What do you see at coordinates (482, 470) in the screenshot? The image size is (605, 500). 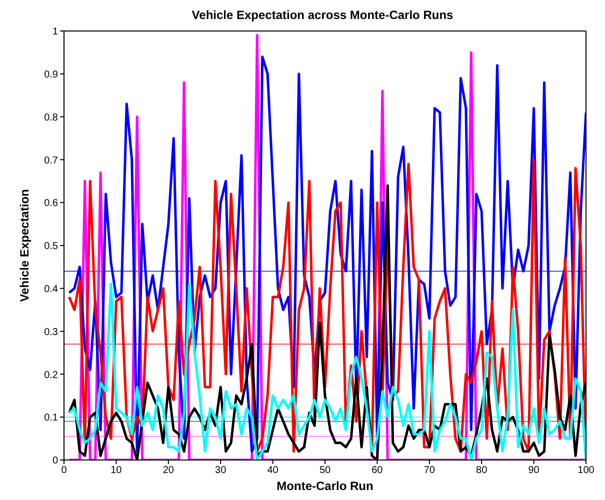 I see `x-tick-label: 80` at bounding box center [482, 470].